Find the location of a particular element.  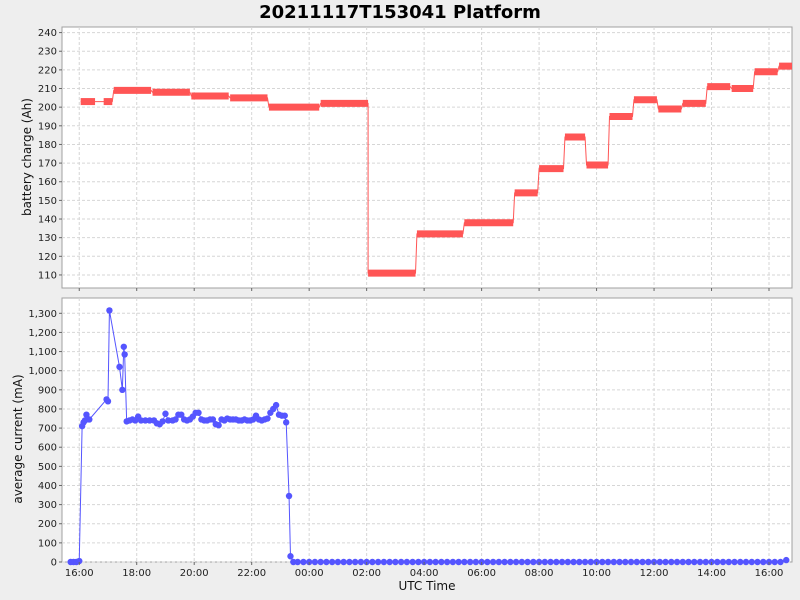

x-tick-label: 02:00 is located at coordinates (366, 573).